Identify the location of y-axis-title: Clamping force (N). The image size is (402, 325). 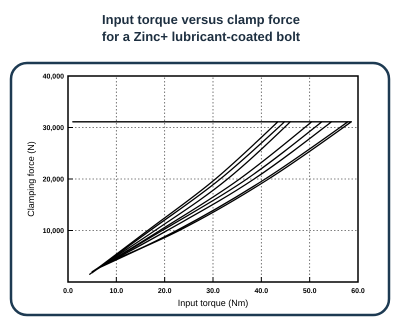
(31, 179).